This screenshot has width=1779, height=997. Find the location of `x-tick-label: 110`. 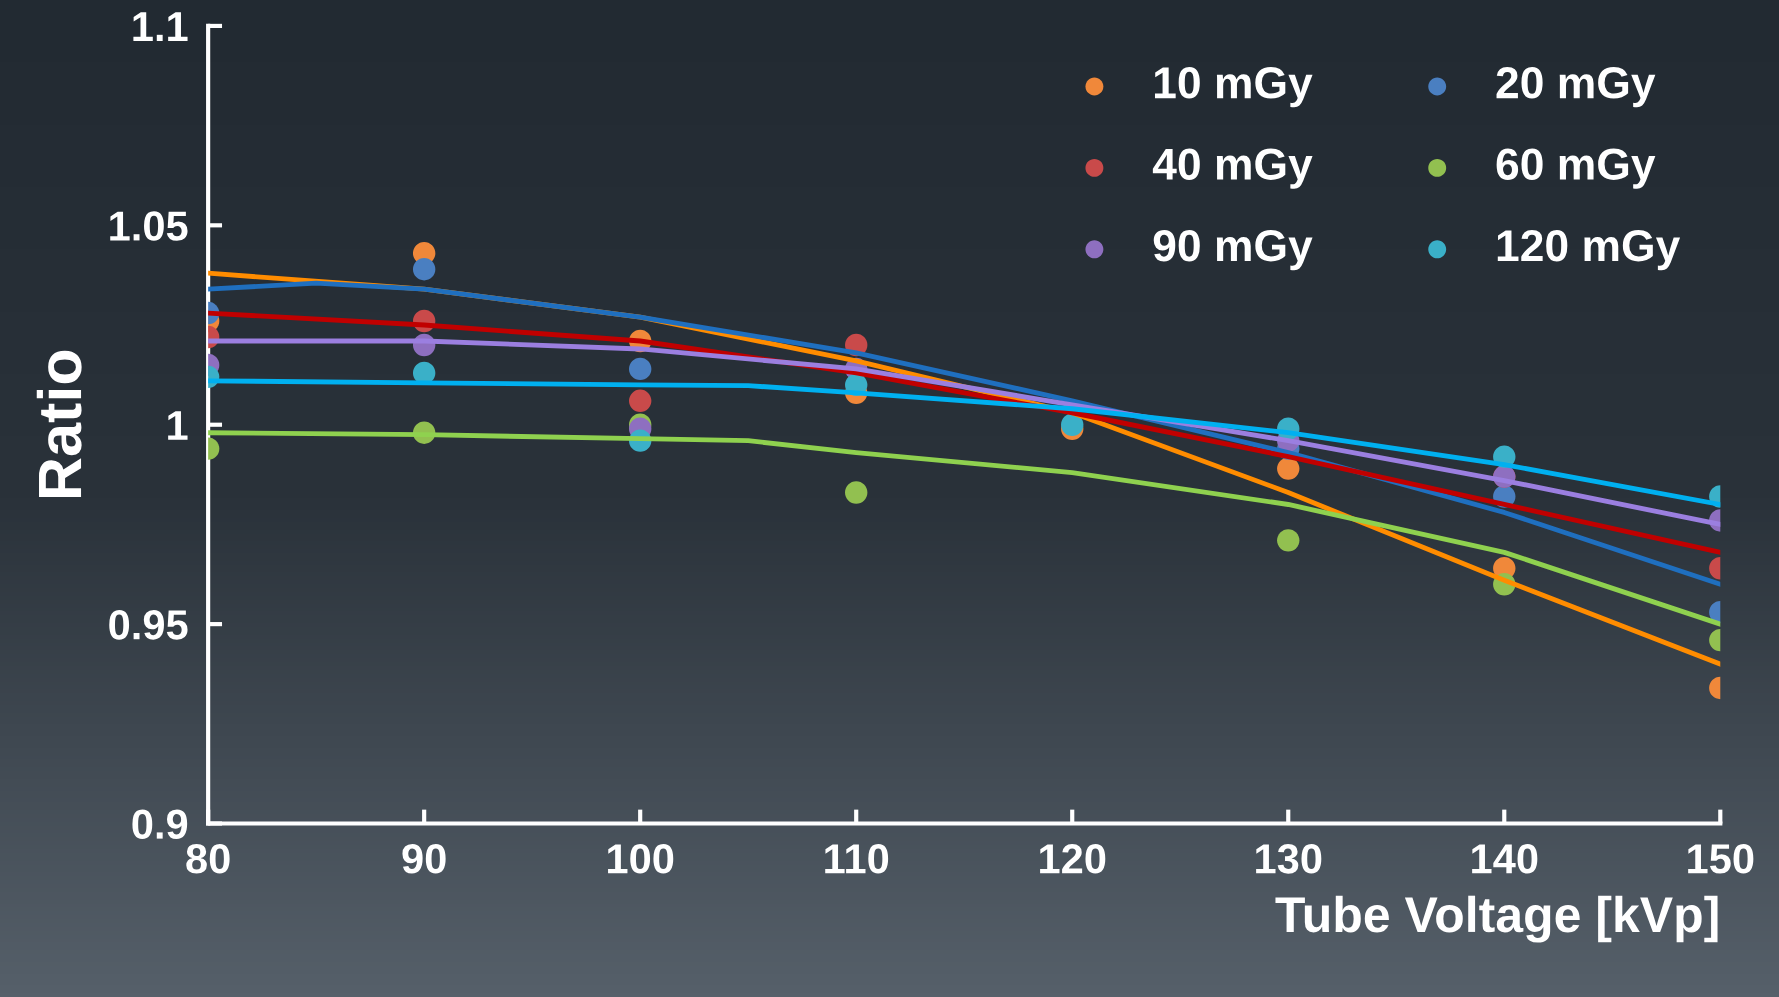

x-tick-label: 110 is located at coordinates (857, 859).